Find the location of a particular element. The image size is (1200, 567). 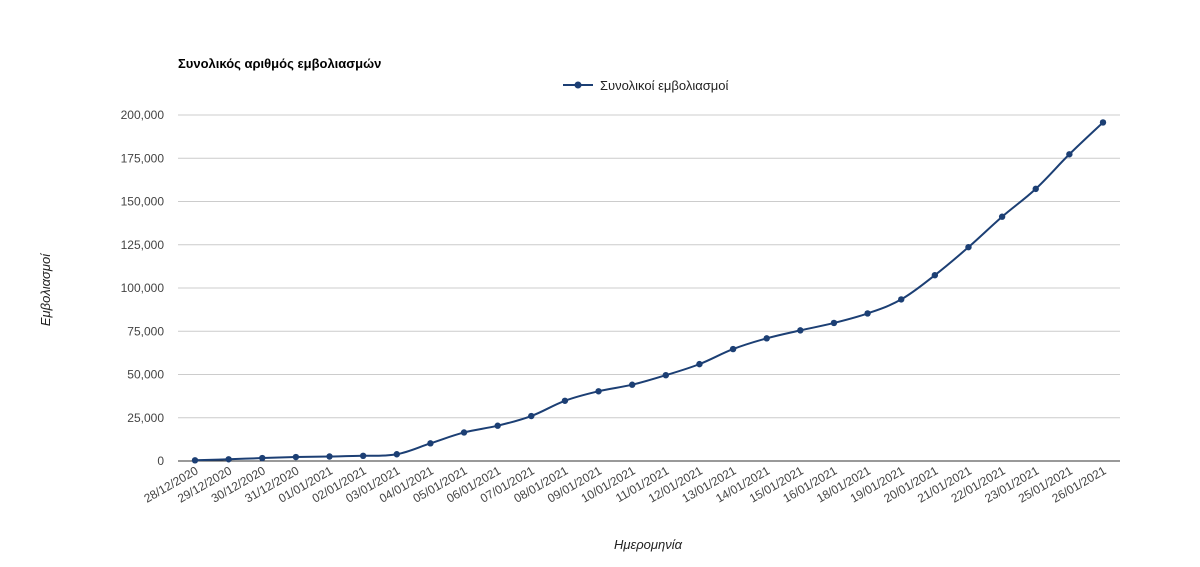

chart-title: Συνολικός αριθμός εμβολιασμών is located at coordinates (279, 63).